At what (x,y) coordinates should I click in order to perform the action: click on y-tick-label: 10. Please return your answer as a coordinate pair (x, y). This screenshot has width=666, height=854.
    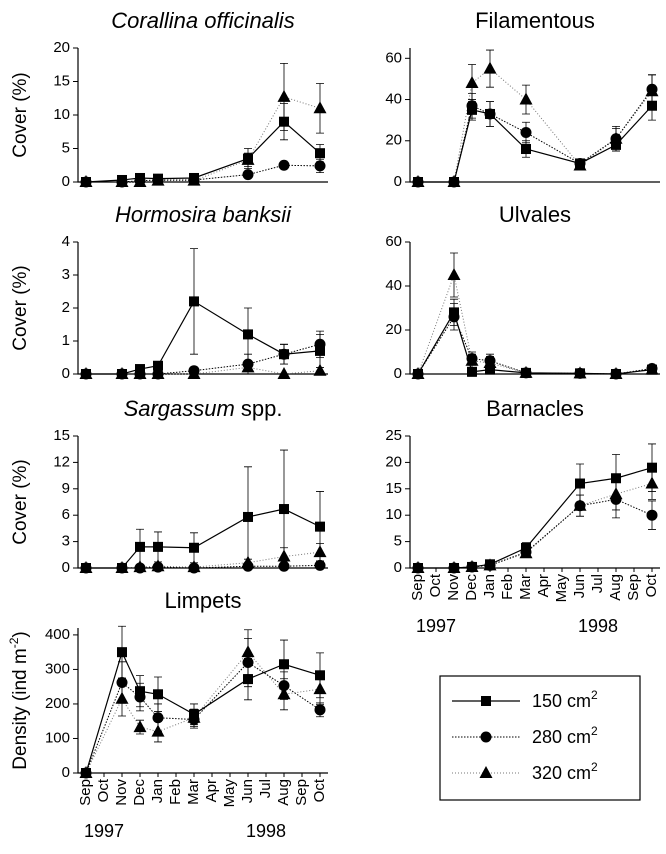
    Looking at the image, I should click on (393, 514).